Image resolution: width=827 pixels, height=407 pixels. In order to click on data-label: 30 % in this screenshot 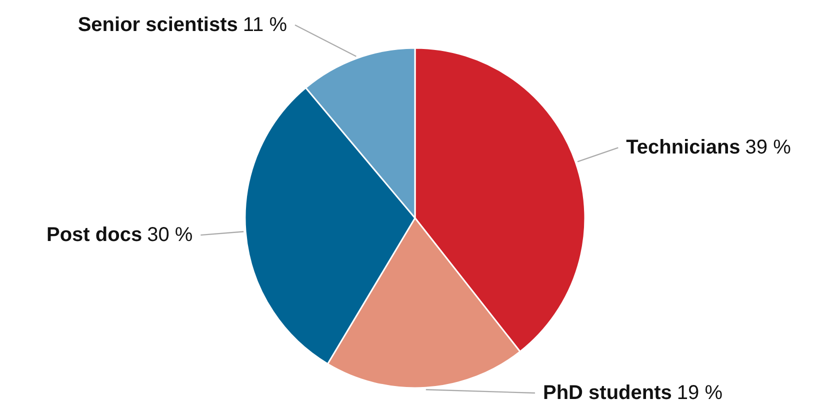, I will do `click(170, 235)`.